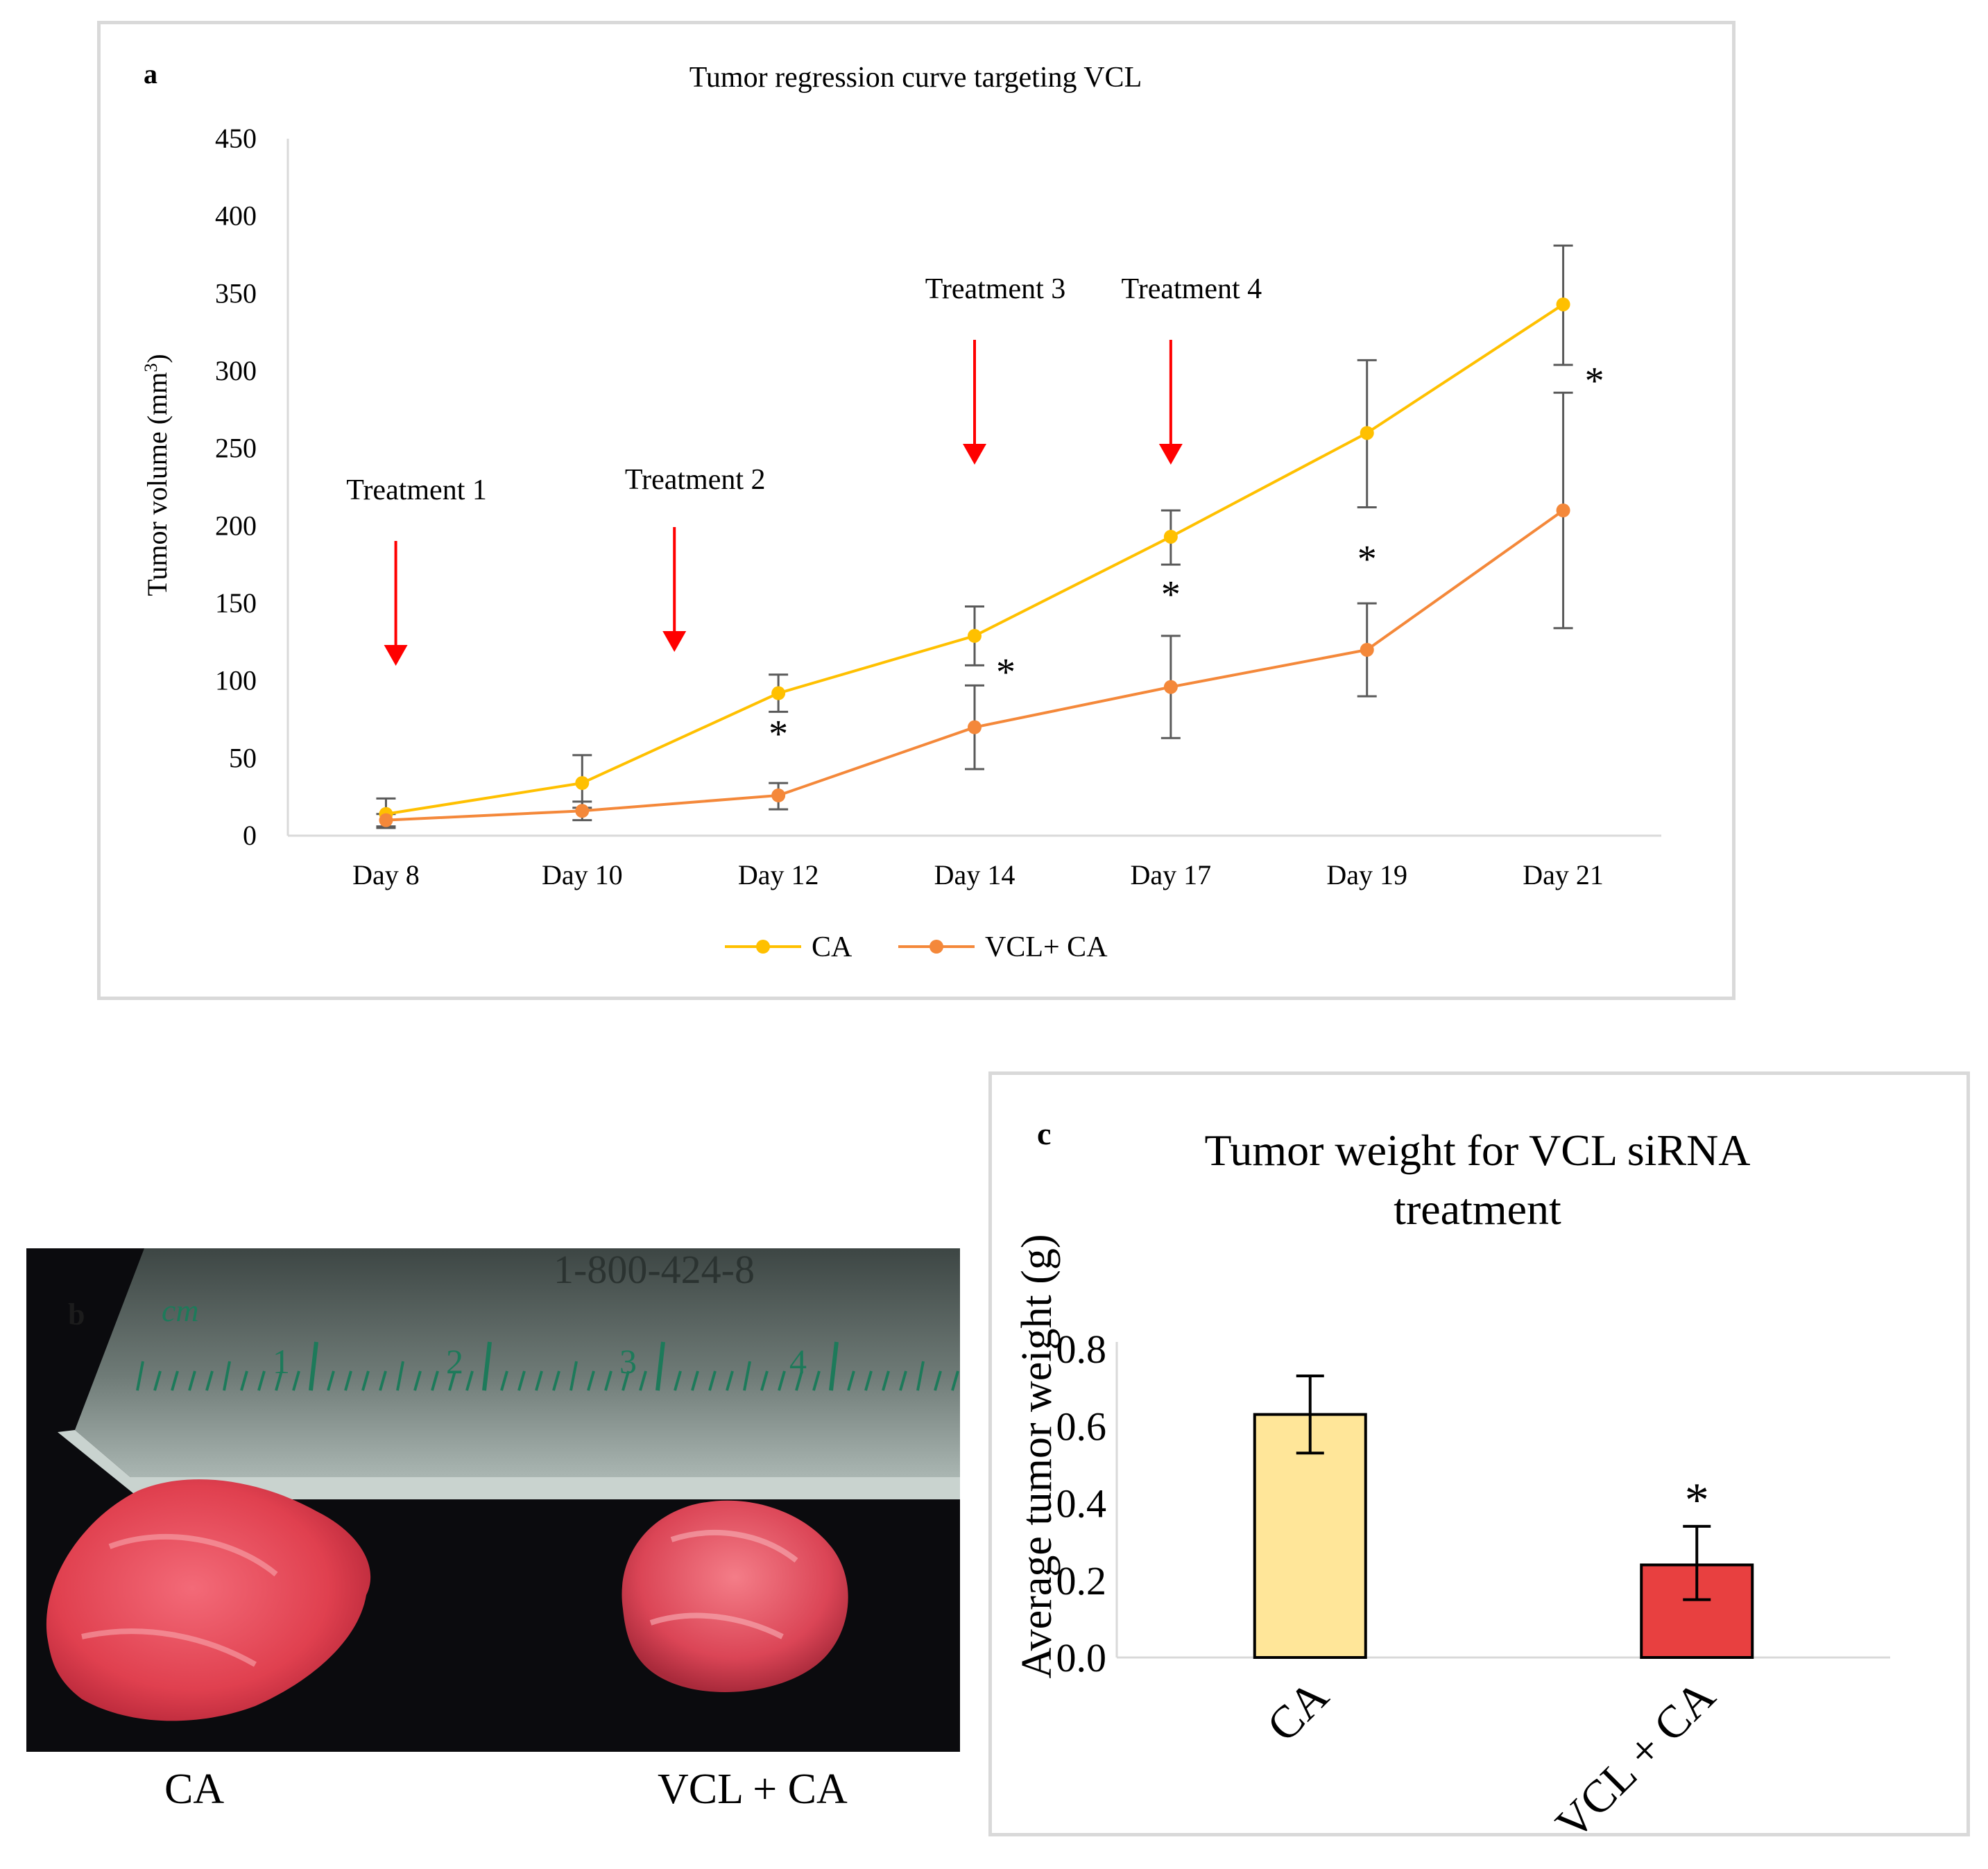  What do you see at coordinates (628, 1361) in the screenshot?
I see `ruler-number-3: 3` at bounding box center [628, 1361].